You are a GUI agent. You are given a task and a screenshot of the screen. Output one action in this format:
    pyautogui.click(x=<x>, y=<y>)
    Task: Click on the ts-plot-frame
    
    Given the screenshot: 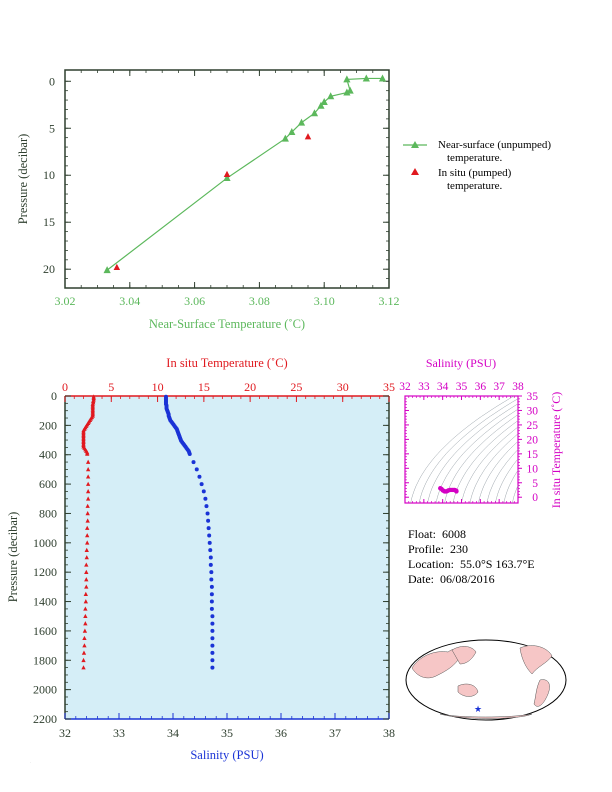 What is the action you would take?
    pyautogui.click(x=461, y=449)
    